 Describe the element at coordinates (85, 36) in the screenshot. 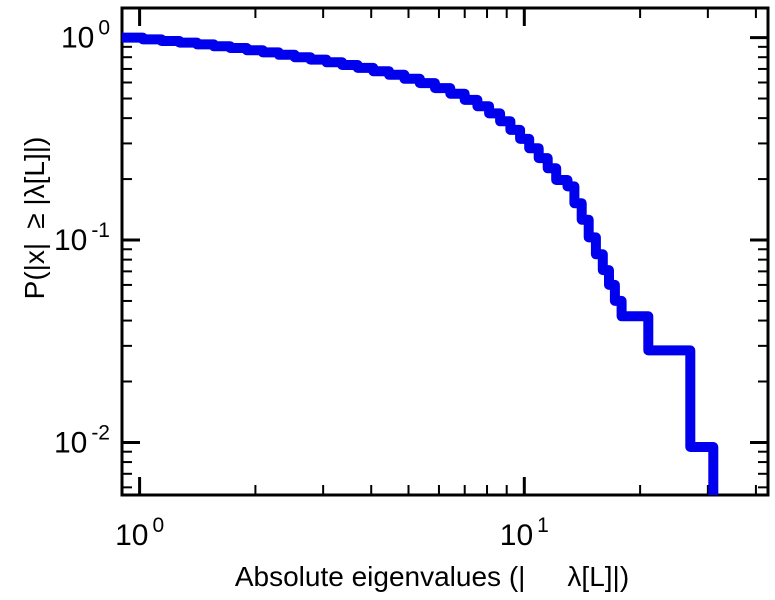

I see `y-tick-label: 10 0` at that location.